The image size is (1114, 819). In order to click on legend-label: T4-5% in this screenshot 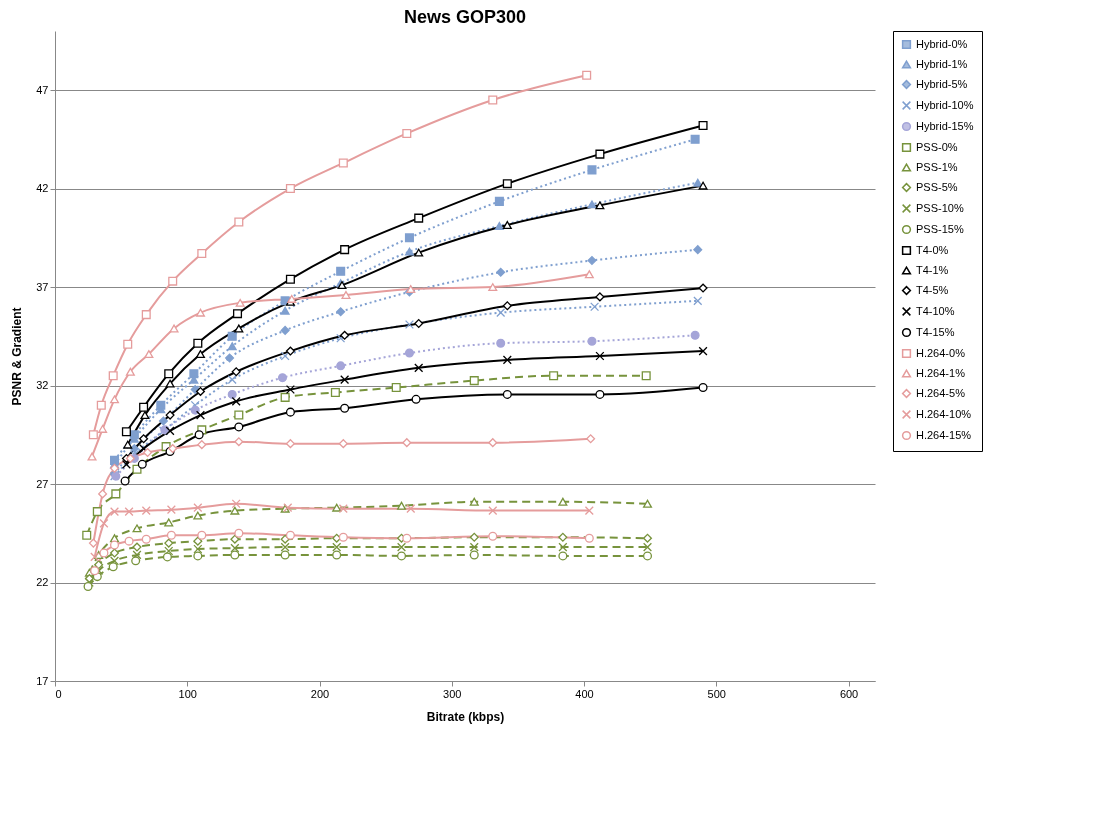, I will do `click(932, 289)`.